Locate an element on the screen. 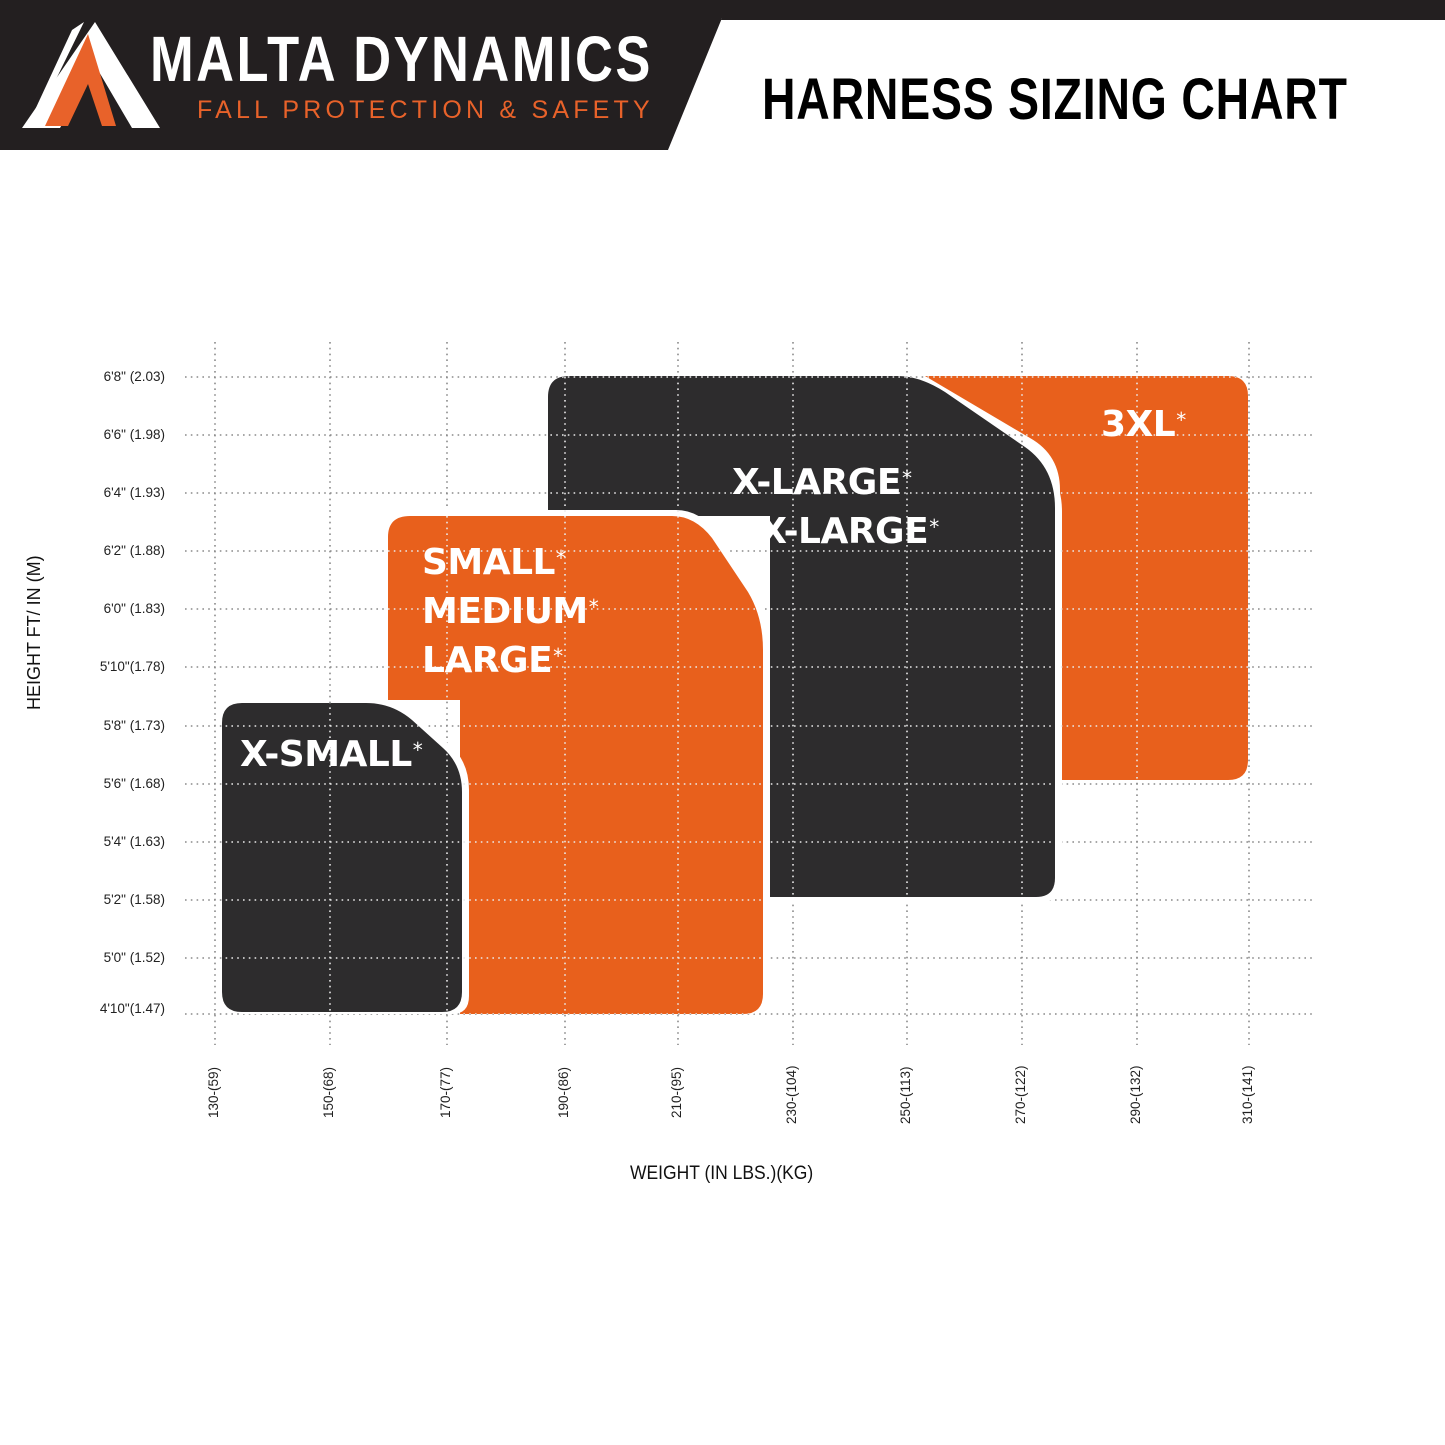 The height and width of the screenshot is (1445, 1445). chart-title: HARNESS SIZING CHART is located at coordinates (1055, 99).